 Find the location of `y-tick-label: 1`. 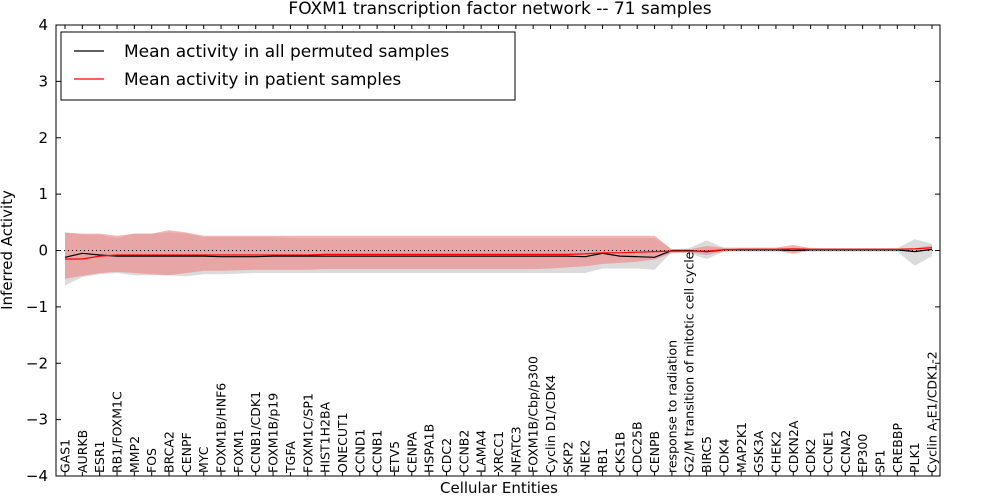

y-tick-label: 1 is located at coordinates (43, 194).